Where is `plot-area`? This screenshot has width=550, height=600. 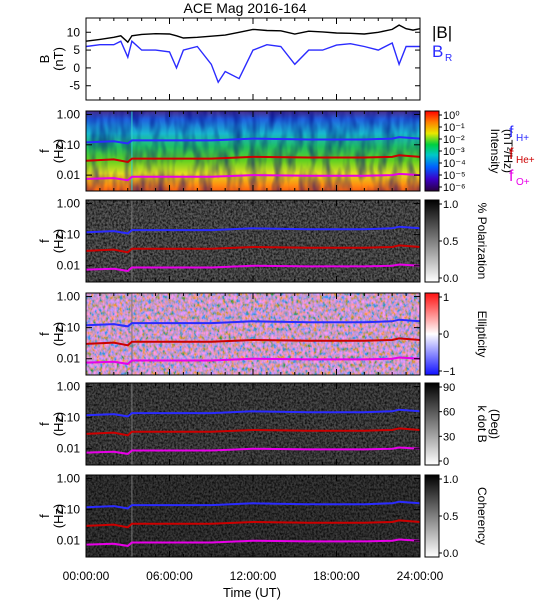 plot-area is located at coordinates (253, 59).